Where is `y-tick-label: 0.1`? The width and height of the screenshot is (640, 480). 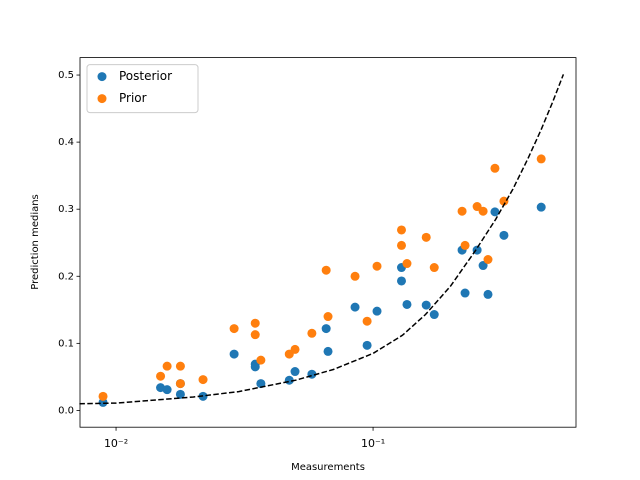 y-tick-label: 0.1 is located at coordinates (66, 343).